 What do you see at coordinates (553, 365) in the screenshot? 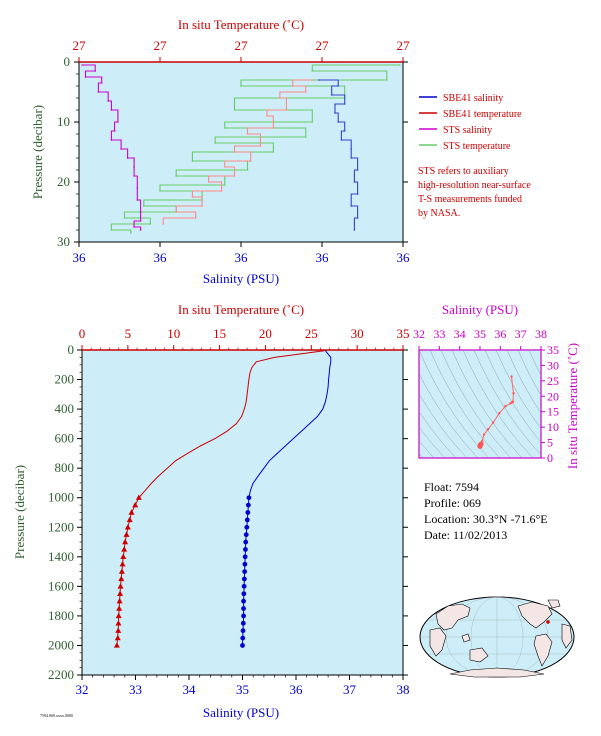
I see `ts-right-tick-label: 30` at bounding box center [553, 365].